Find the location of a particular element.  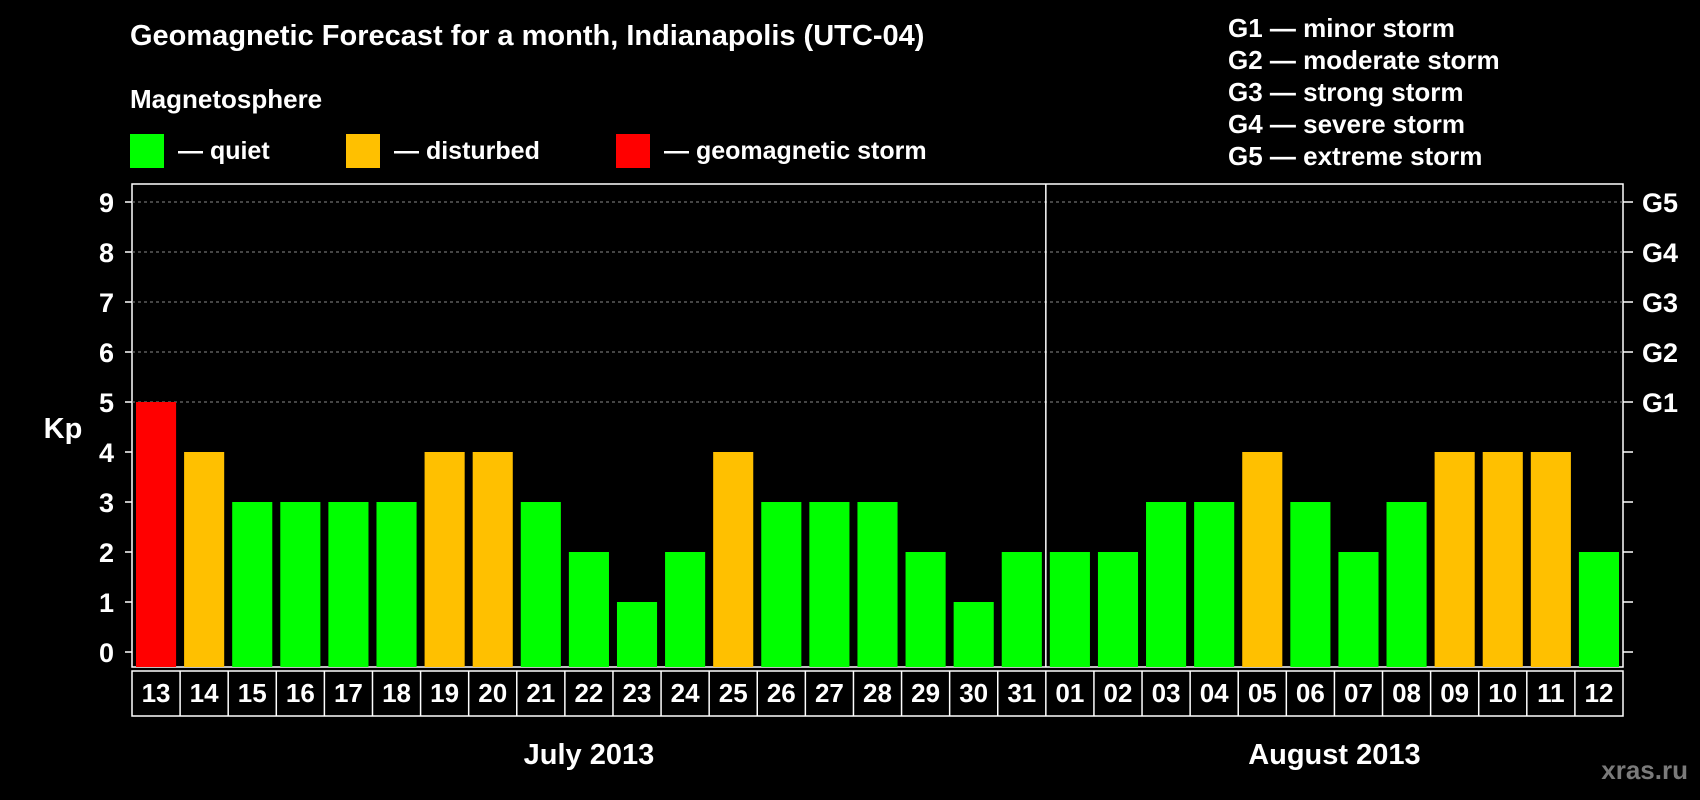

category-label: 31 is located at coordinates (1021, 693).